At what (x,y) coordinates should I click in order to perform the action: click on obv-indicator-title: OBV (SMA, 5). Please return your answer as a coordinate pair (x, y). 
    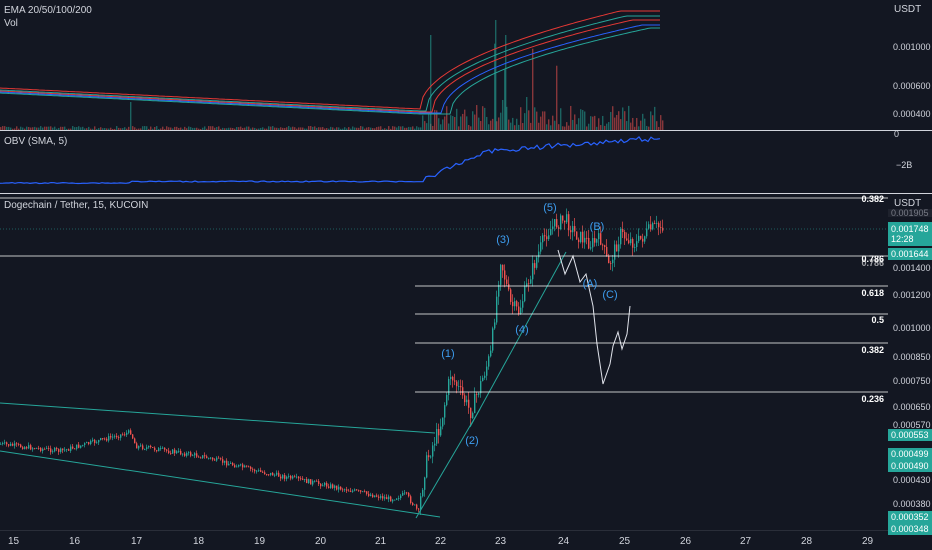
    Looking at the image, I should click on (36, 141).